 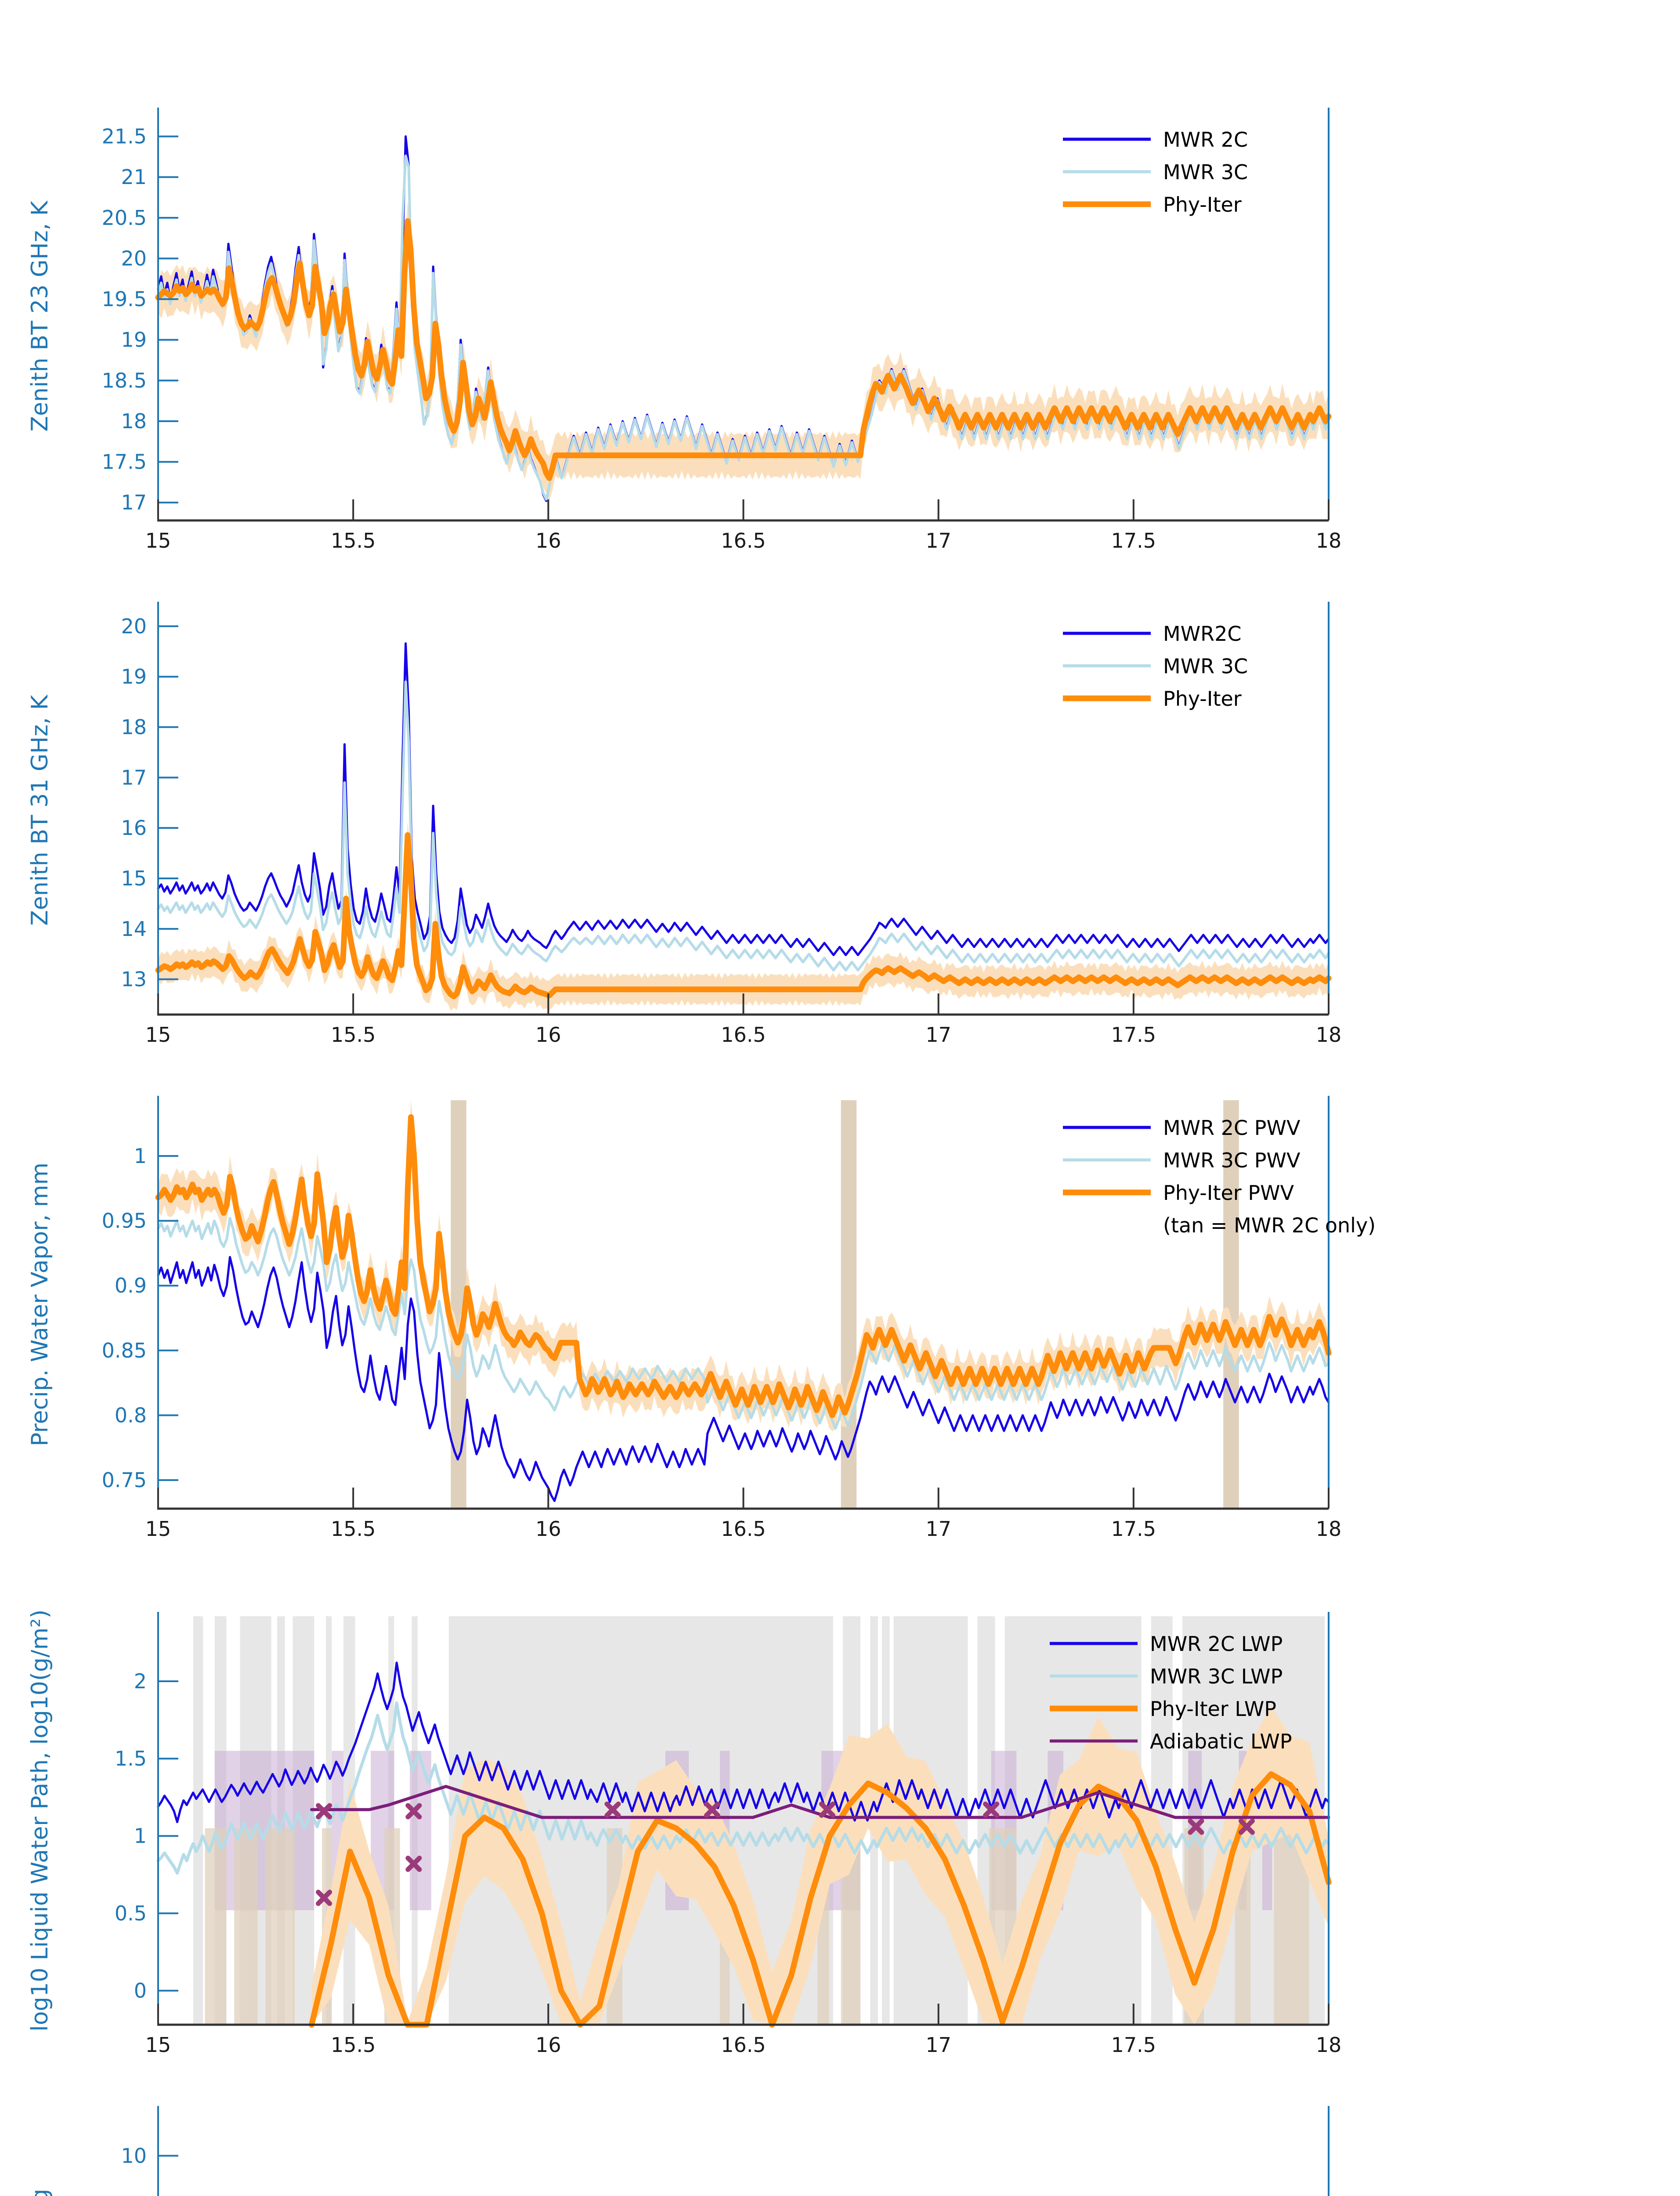 I want to click on legend-label: (tan = MWR 2C only), so click(x=1269, y=1225).